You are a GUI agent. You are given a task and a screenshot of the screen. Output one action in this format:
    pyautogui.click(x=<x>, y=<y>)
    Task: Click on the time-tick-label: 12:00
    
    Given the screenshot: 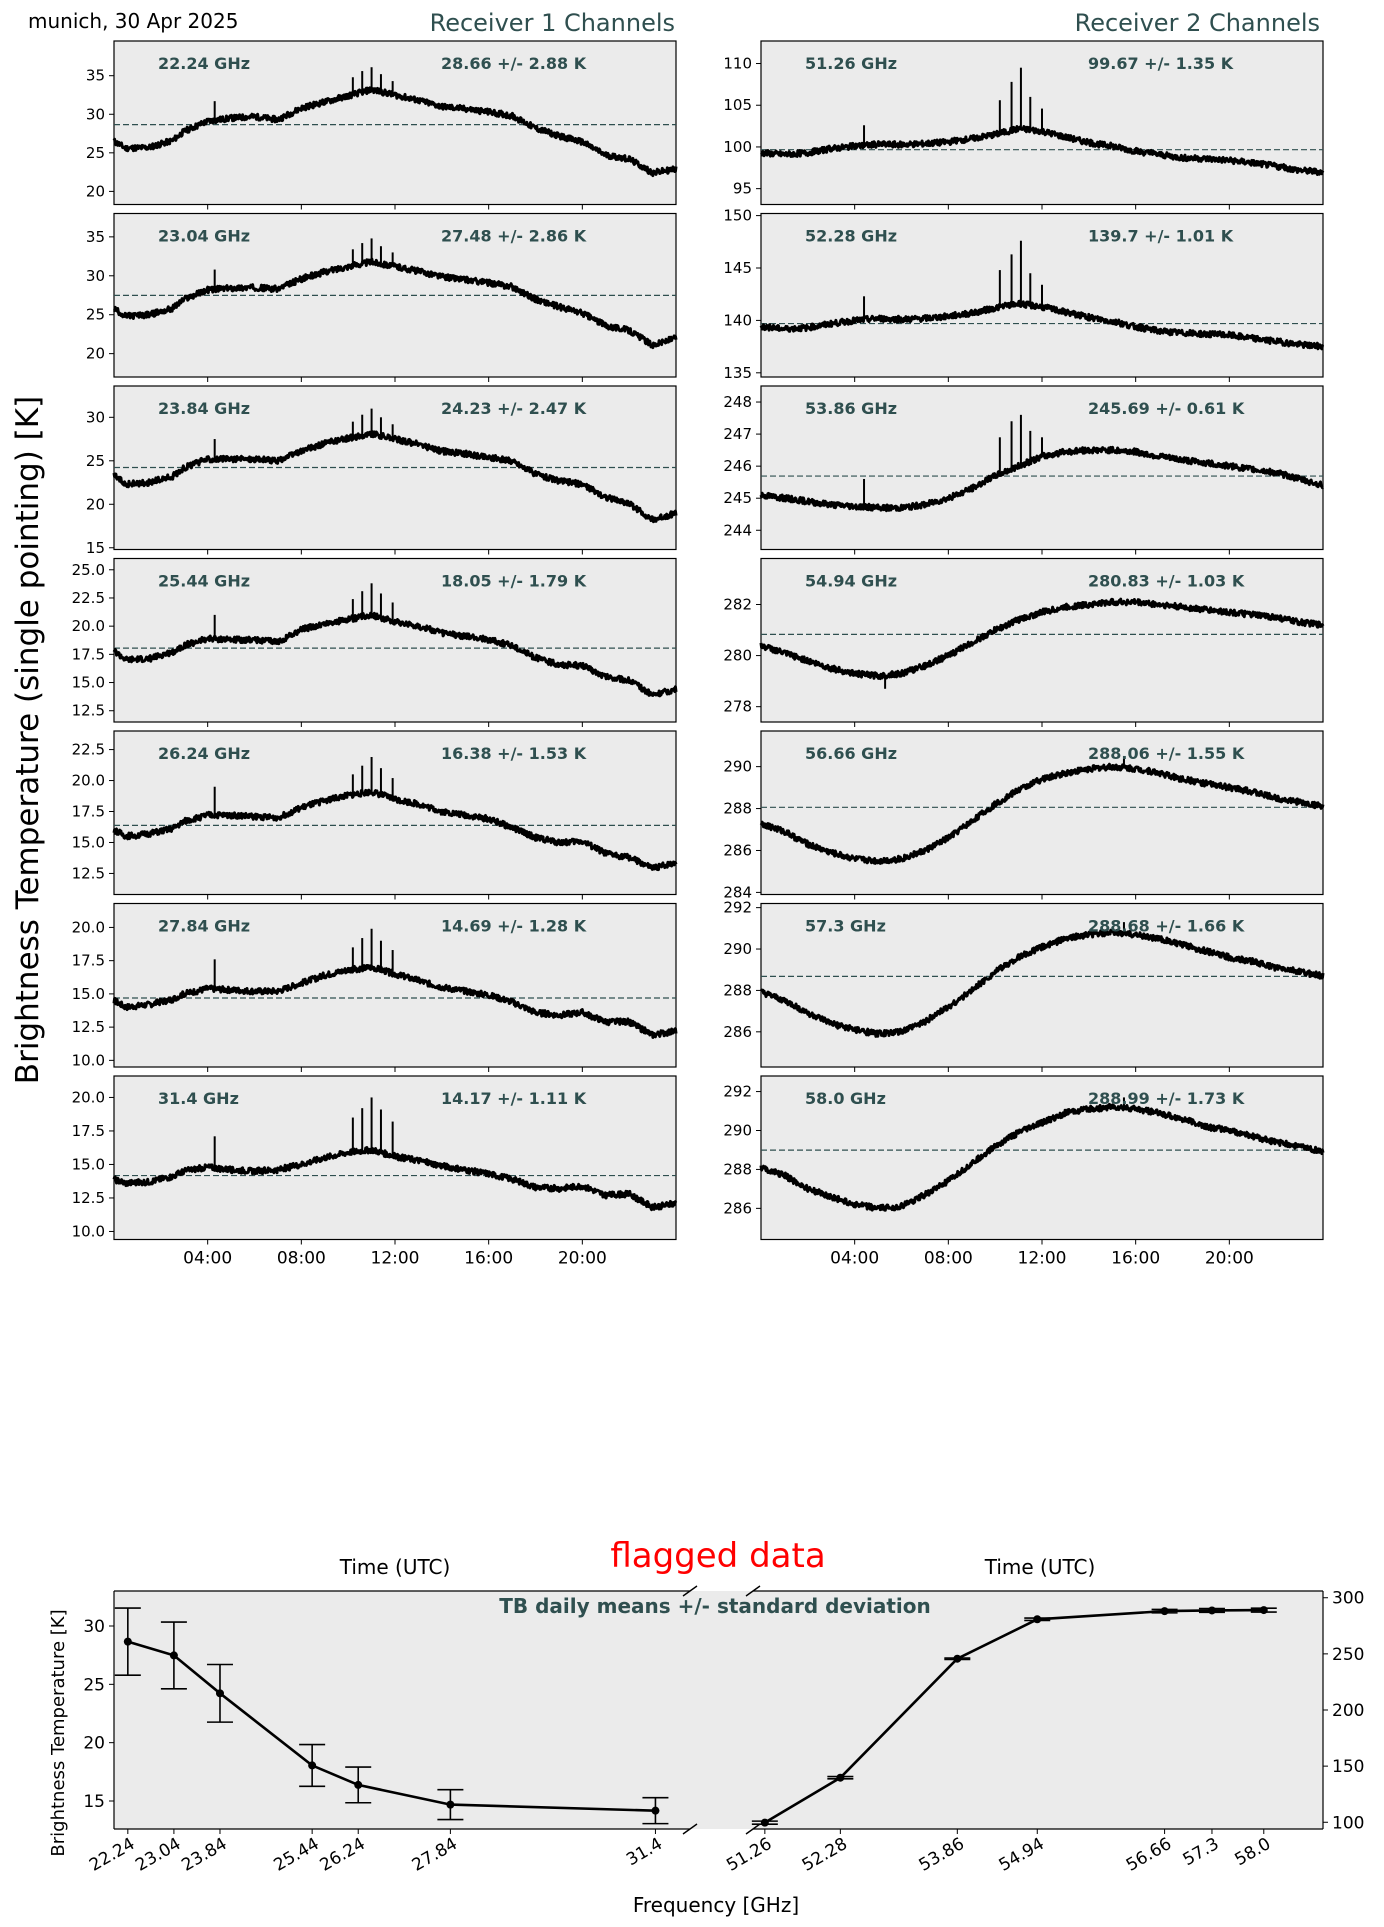 What is the action you would take?
    pyautogui.click(x=1042, y=1259)
    